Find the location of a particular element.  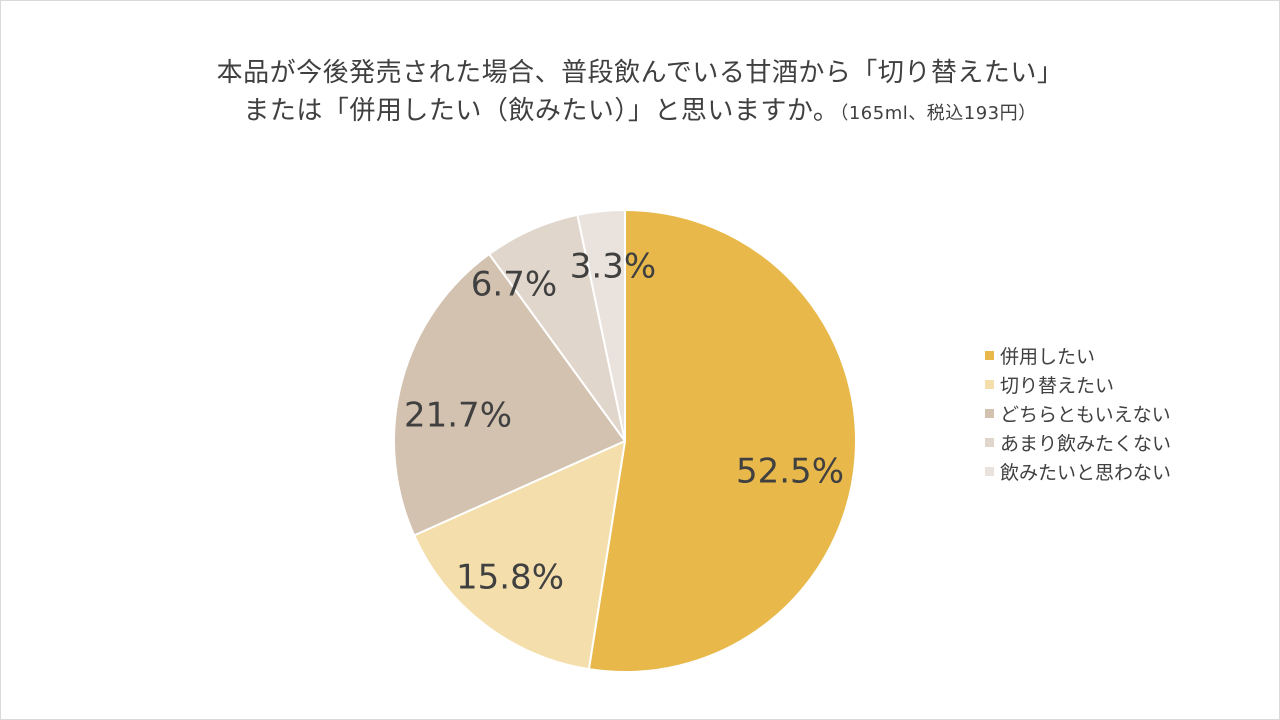

chart-title-note: （165ml、税込193円） is located at coordinates (938, 113).